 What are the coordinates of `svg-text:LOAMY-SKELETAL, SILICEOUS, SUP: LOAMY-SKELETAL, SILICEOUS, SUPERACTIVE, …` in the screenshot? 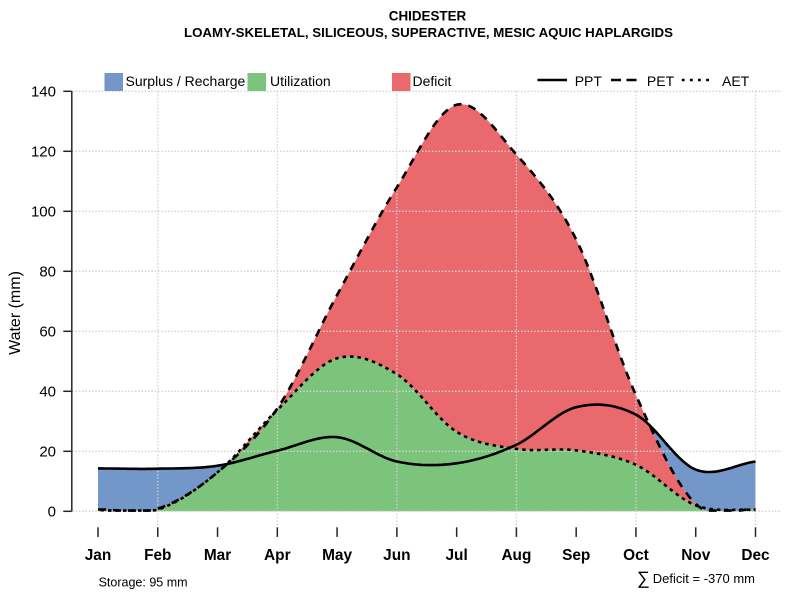 It's located at (428, 32).